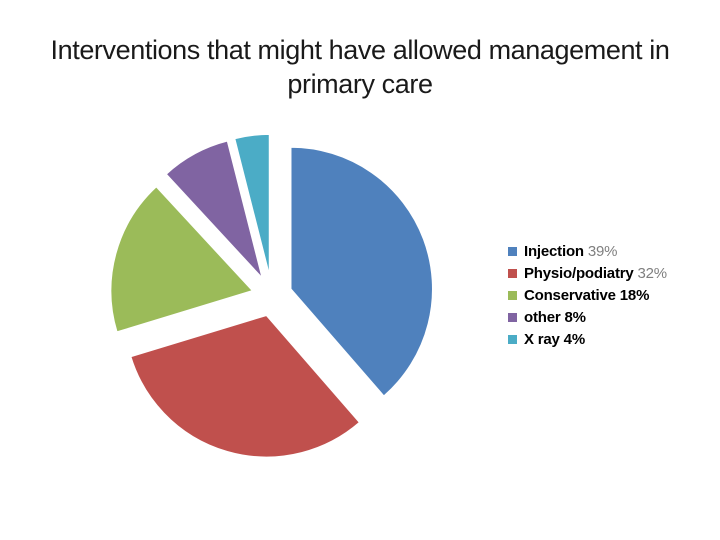 Image resolution: width=720 pixels, height=540 pixels. What do you see at coordinates (555, 317) in the screenshot?
I see `legend-label: other 8%` at bounding box center [555, 317].